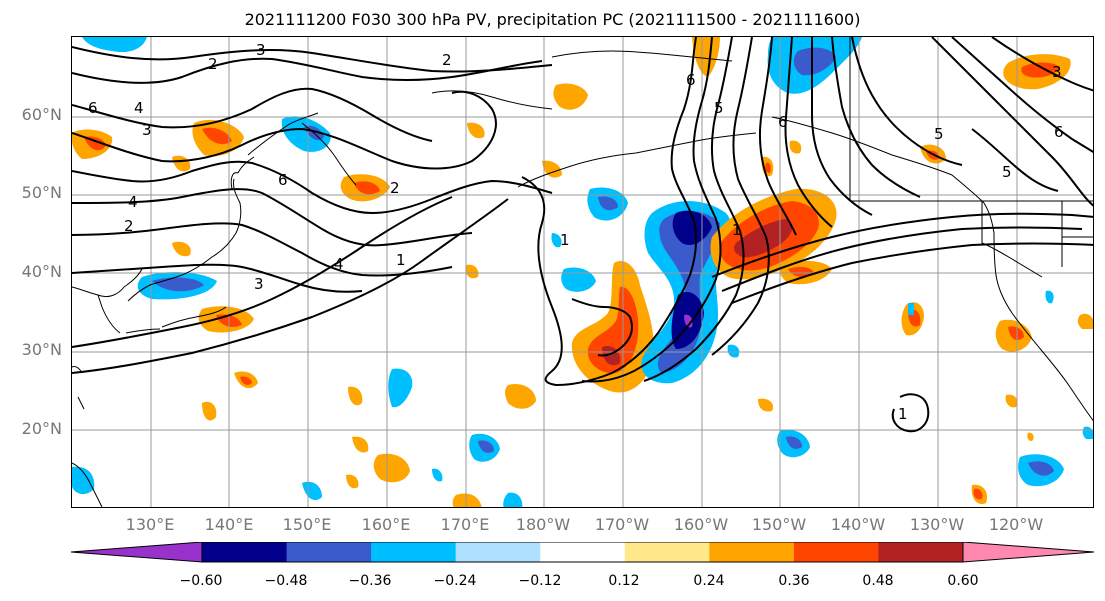  I want to click on colorbar-tick-label: −0.24, so click(455, 581).